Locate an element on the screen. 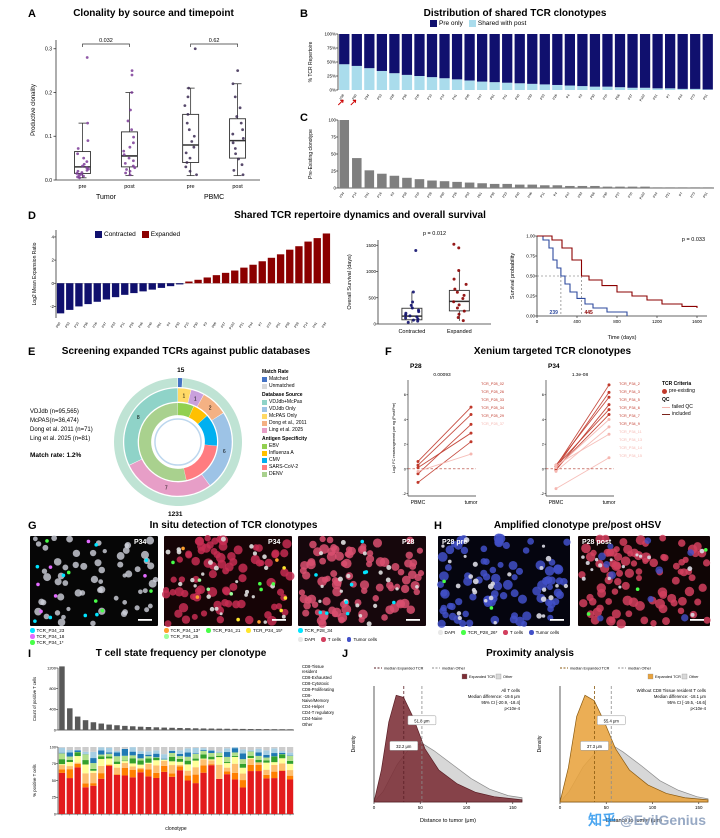 This screenshot has height=838, width=720. svg-text: P11 is located at coordinates (122, 324).